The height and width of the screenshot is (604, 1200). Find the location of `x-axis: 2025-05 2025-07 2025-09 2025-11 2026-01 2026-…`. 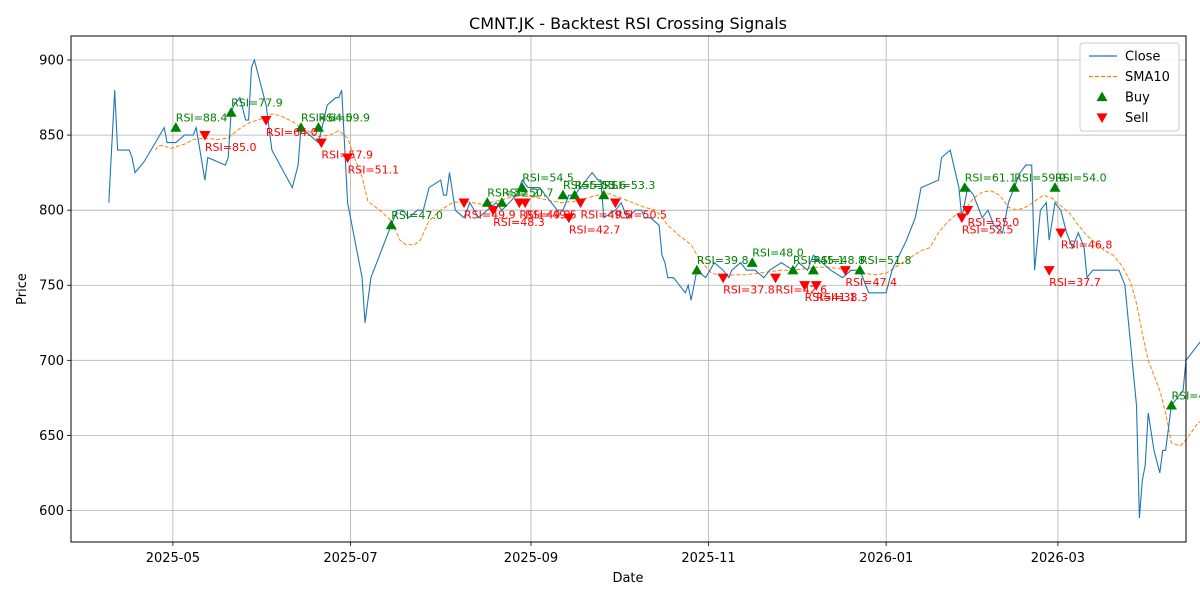

x-axis: 2025-05 2025-07 2025-09 2025-11 2026-01 2026-… is located at coordinates (615, 554).